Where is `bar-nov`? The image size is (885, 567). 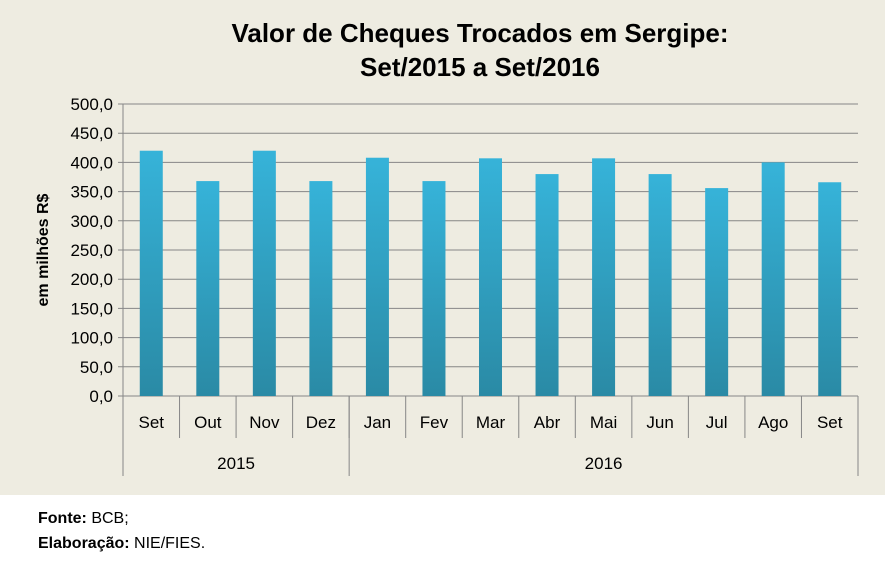 bar-nov is located at coordinates (264, 273).